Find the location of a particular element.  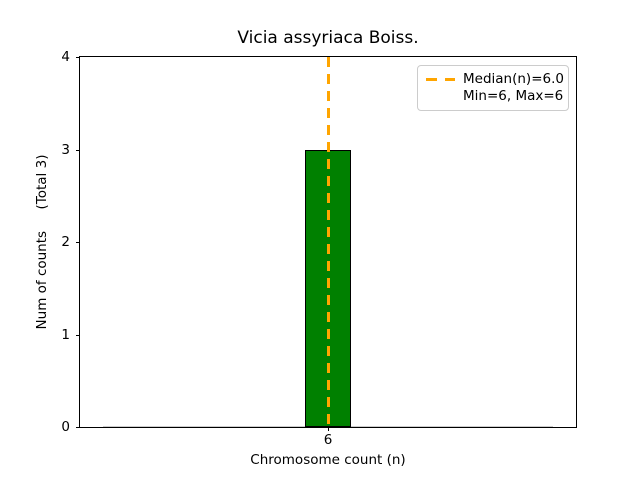

y-tick-label: 1 is located at coordinates (65, 334).